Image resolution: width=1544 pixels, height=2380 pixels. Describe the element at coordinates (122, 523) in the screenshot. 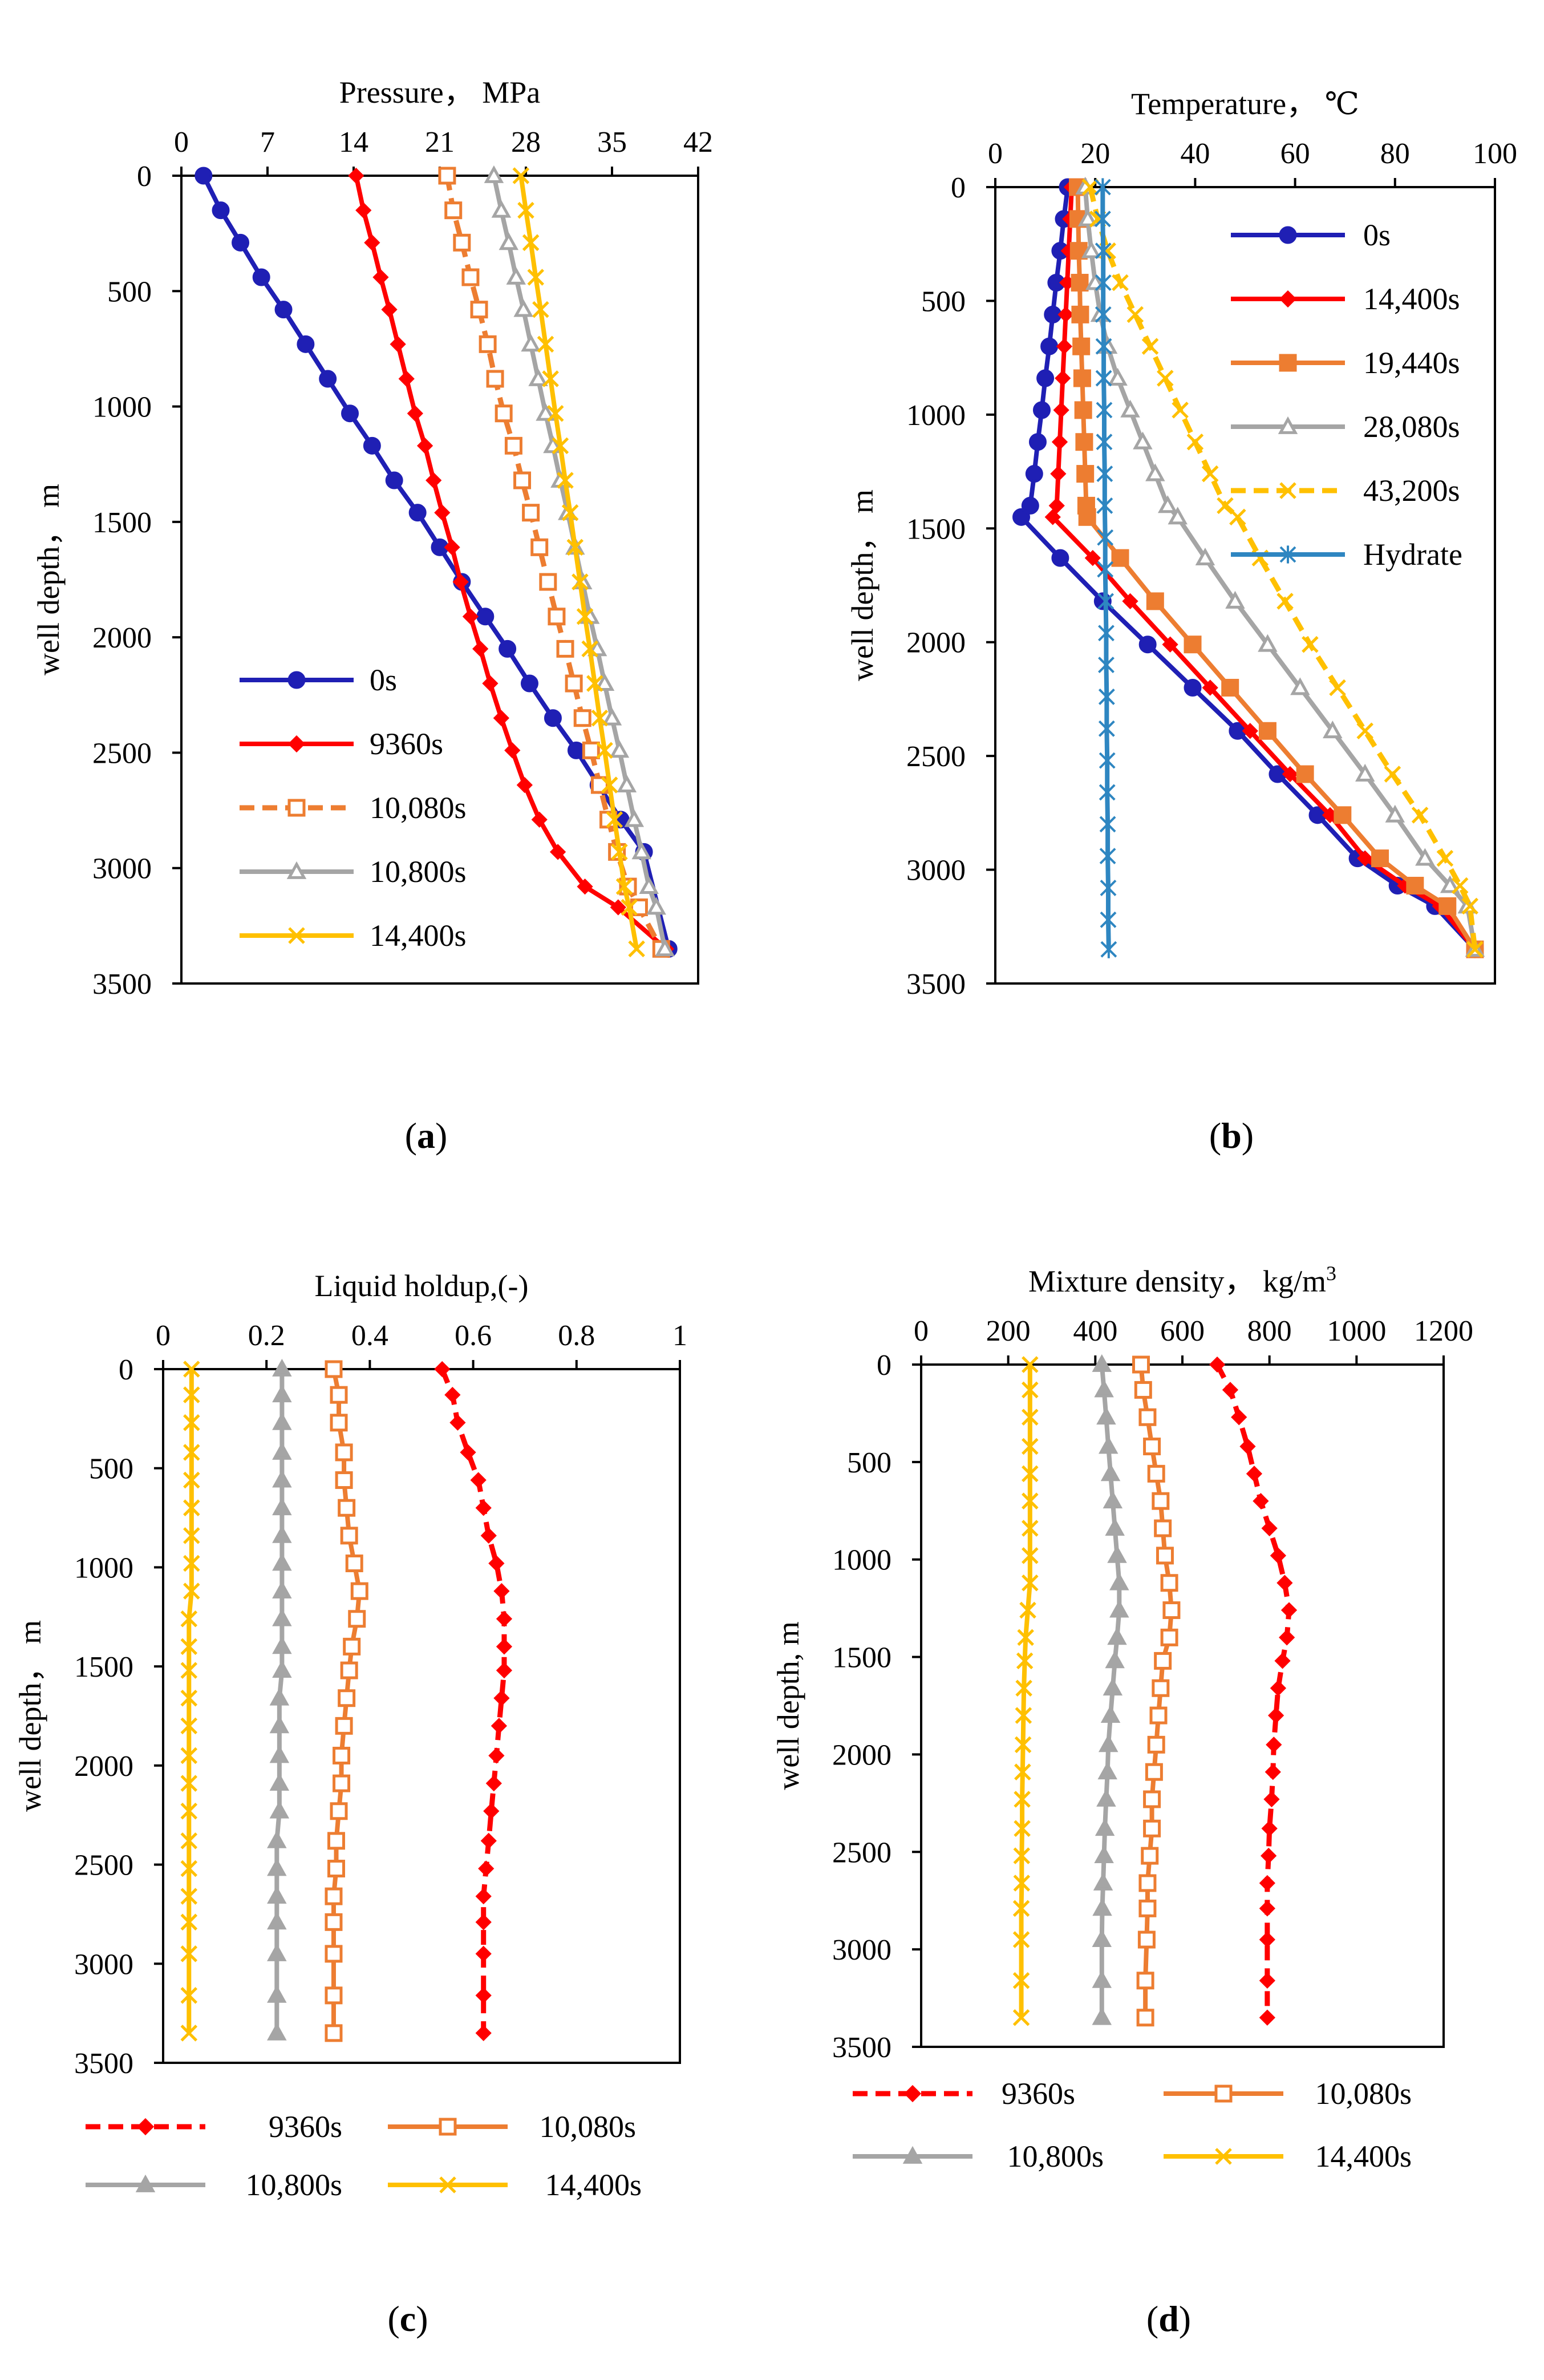

I see `y-tick-label: 1500` at that location.